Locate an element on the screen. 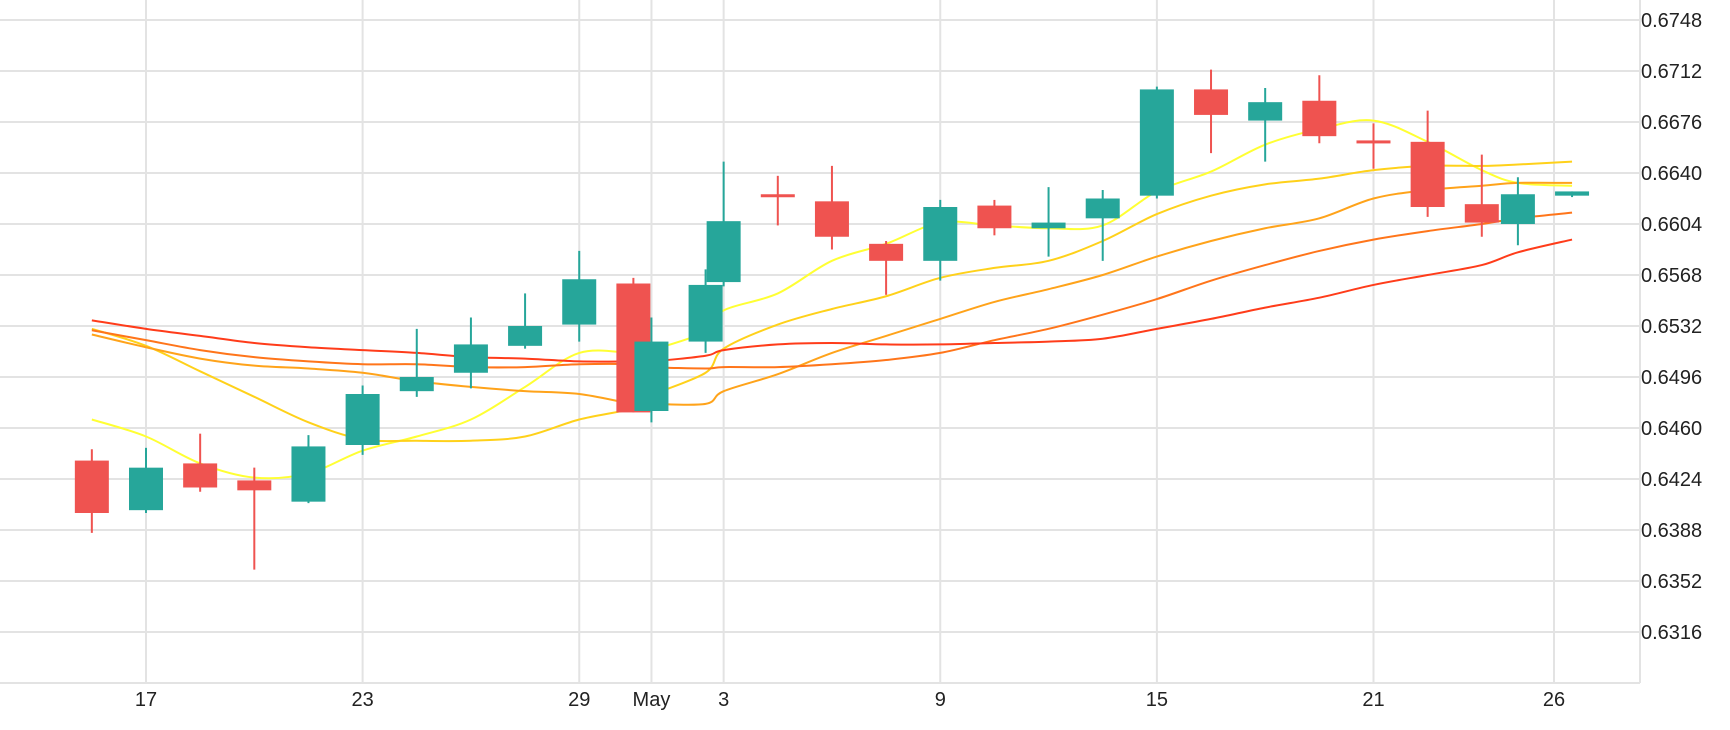 The height and width of the screenshot is (730, 1730). y-tick-label: 0.6676 is located at coordinates (1671, 123).